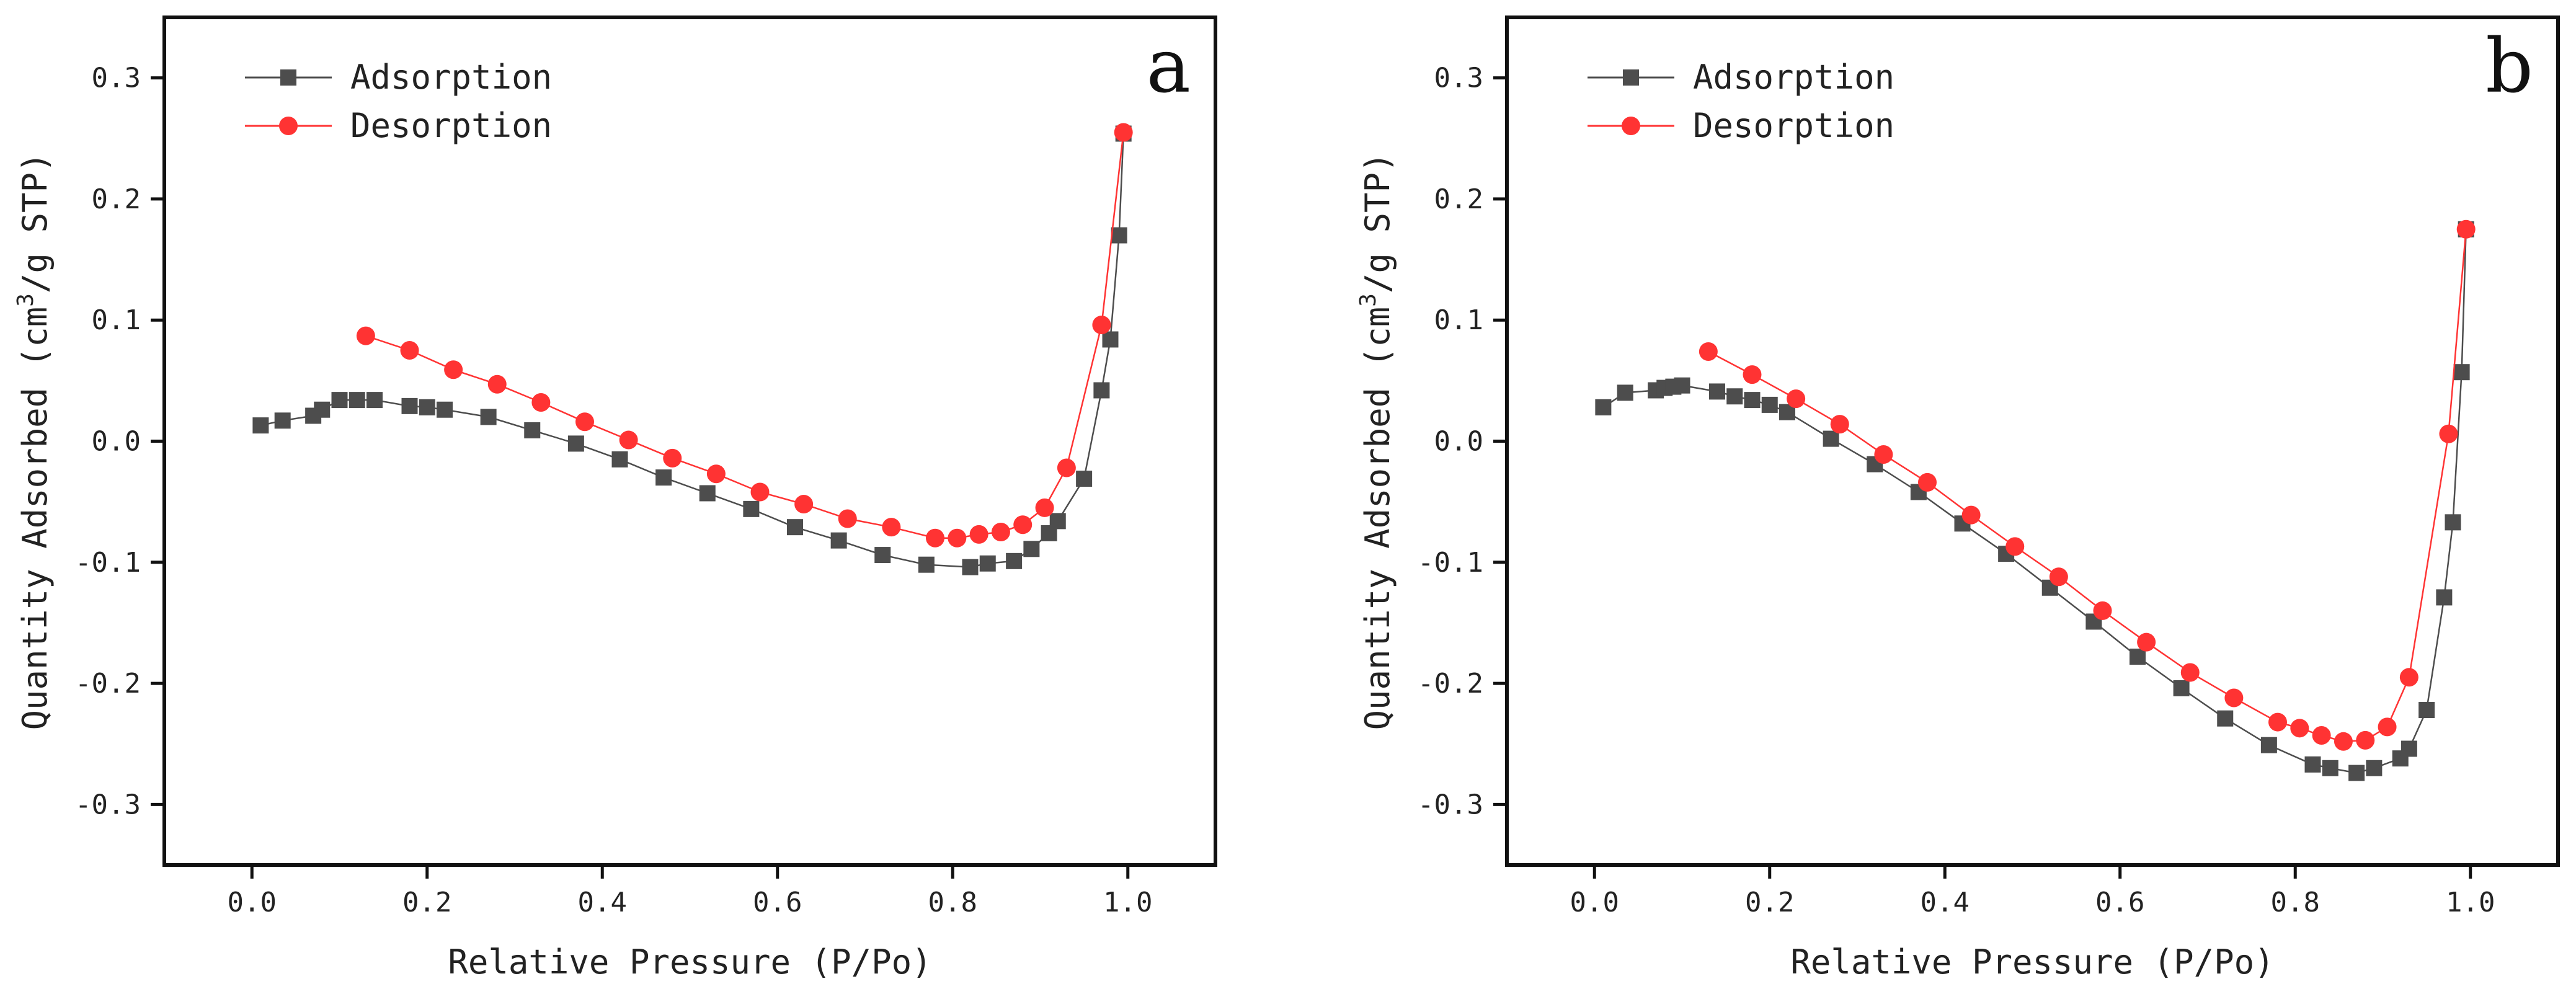 The image size is (2576, 989). Describe the element at coordinates (108, 683) in the screenshot. I see `y-tick-label: -0.2` at that location.